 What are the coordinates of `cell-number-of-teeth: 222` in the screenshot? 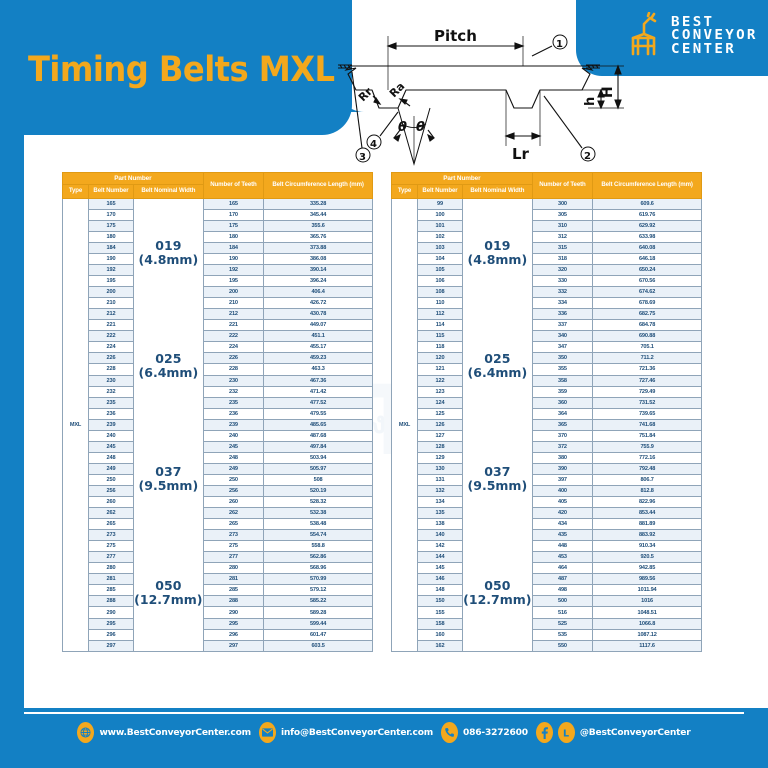 It's located at (233, 336).